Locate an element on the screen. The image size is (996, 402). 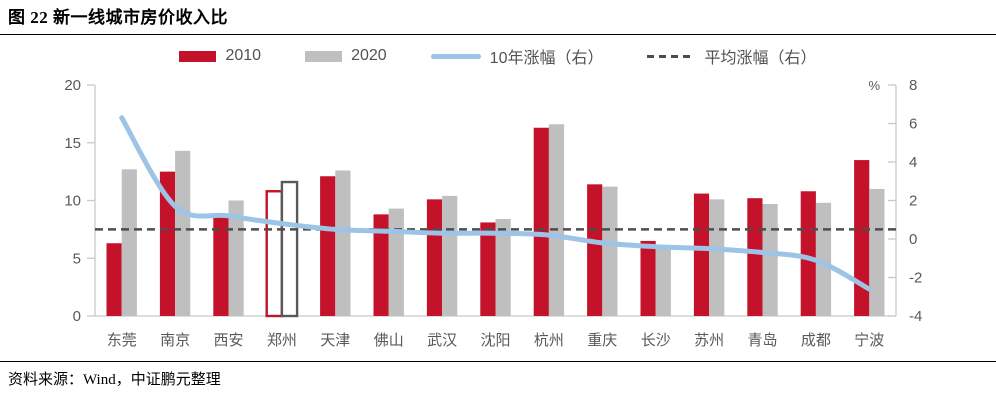
right-axis-label: 8 is located at coordinates (913, 85).